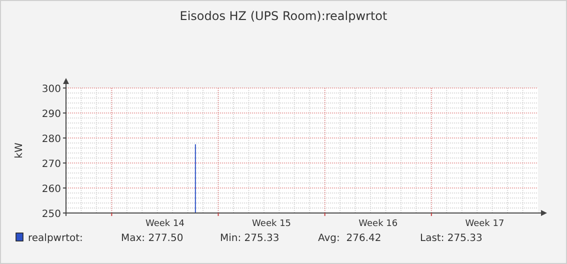 The height and width of the screenshot is (264, 567). What do you see at coordinates (51, 189) in the screenshot?
I see `y-tick-label: 260` at bounding box center [51, 189].